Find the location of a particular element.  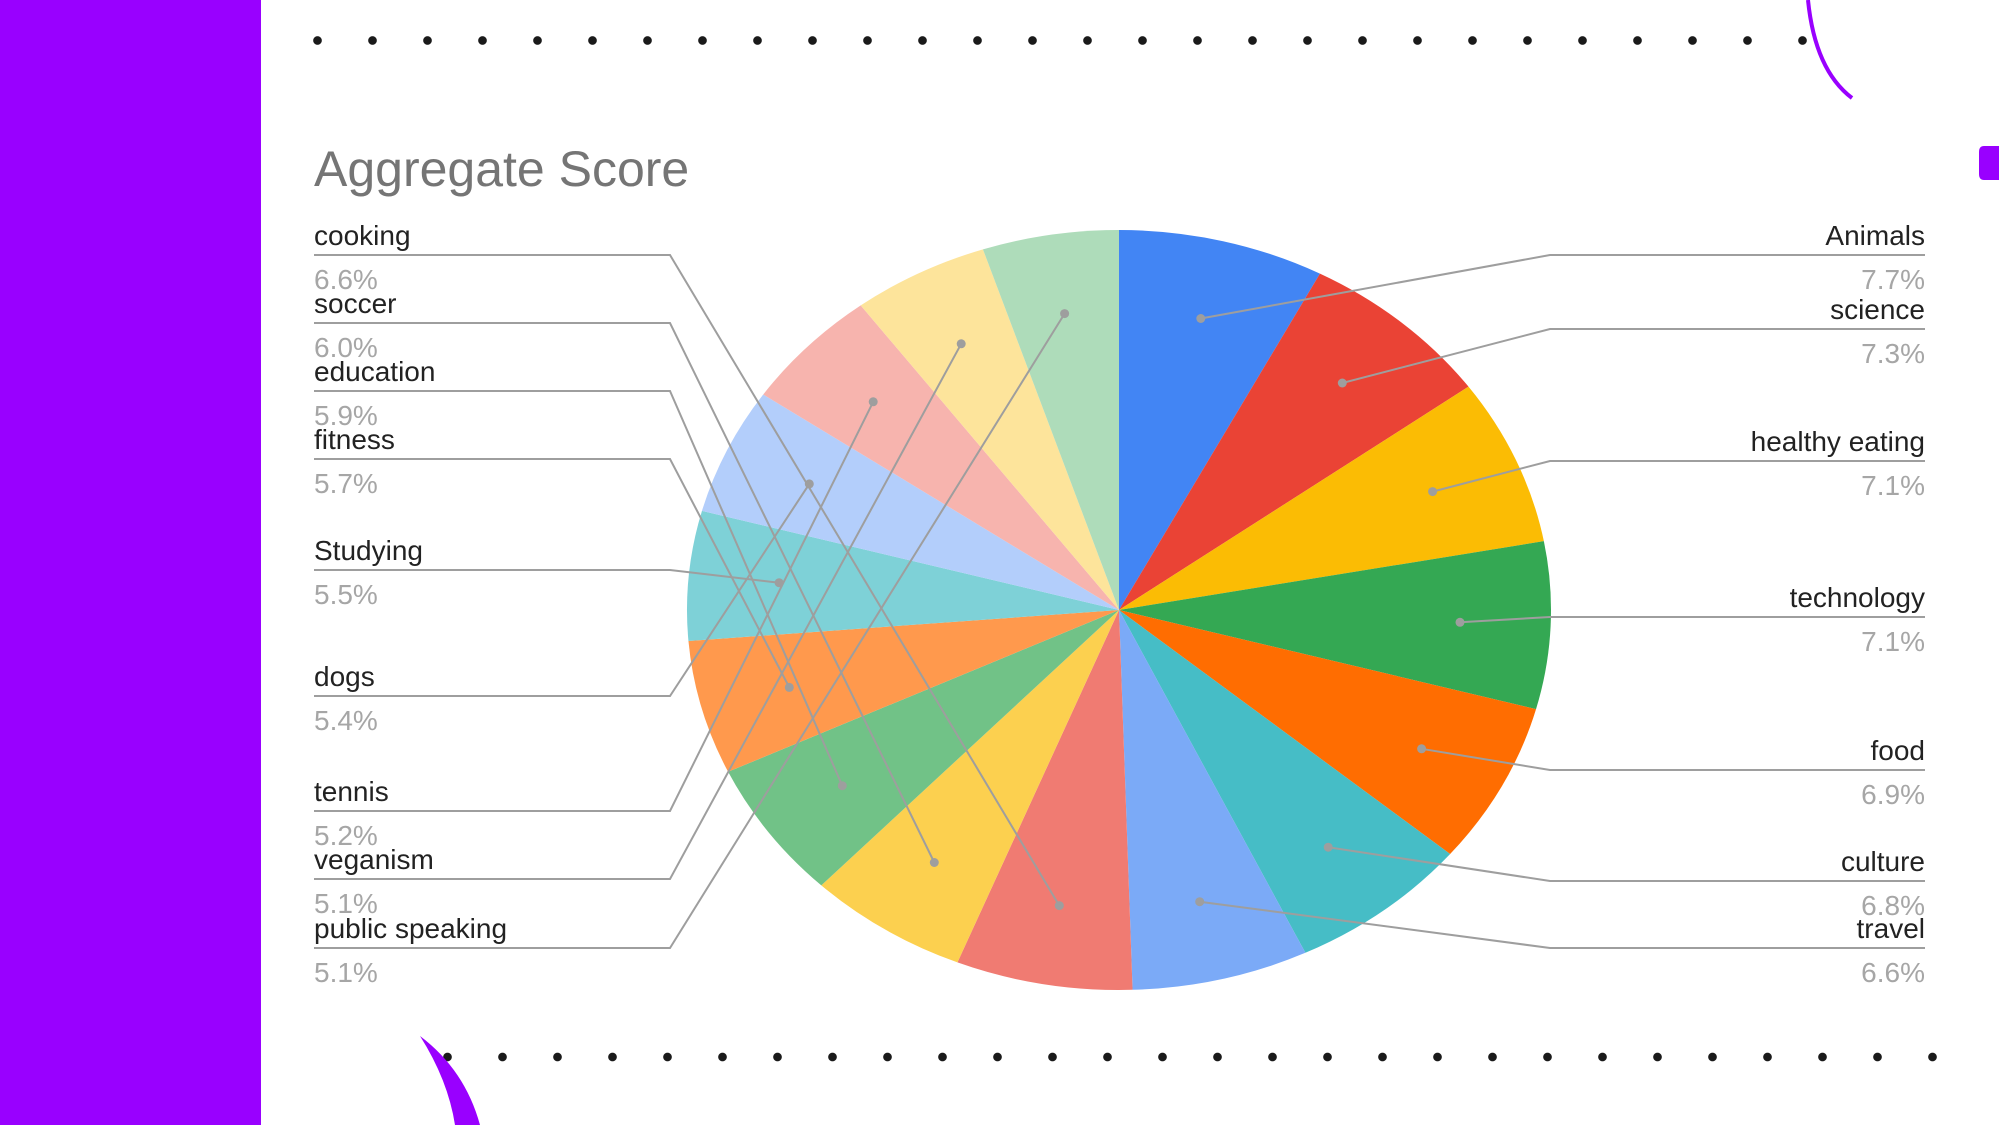

decor-wedge-bottom-left is located at coordinates (450, 1080).